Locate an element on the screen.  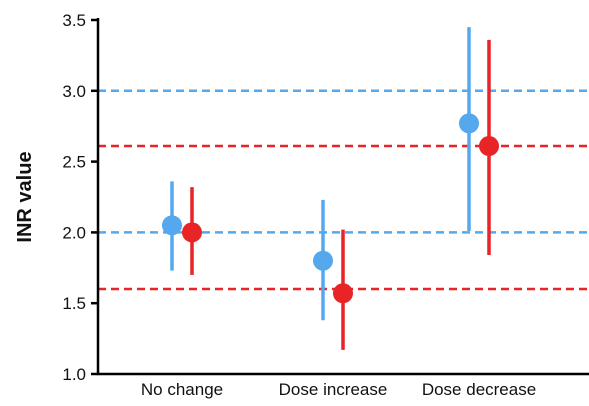
x-category-labels: No change Dose increase Dose decrease is located at coordinates (338, 389).